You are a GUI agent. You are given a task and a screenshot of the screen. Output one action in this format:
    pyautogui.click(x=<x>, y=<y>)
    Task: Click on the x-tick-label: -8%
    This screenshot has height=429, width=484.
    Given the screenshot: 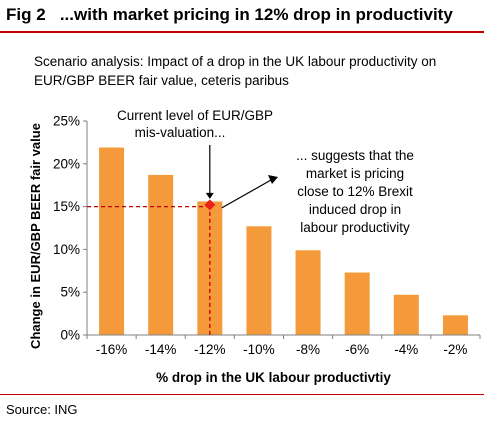 What is the action you would take?
    pyautogui.click(x=308, y=349)
    